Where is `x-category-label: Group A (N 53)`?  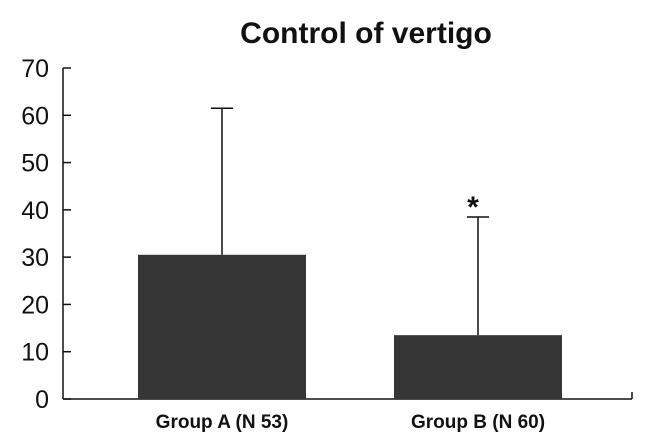
x-category-label: Group A (N 53) is located at coordinates (222, 422).